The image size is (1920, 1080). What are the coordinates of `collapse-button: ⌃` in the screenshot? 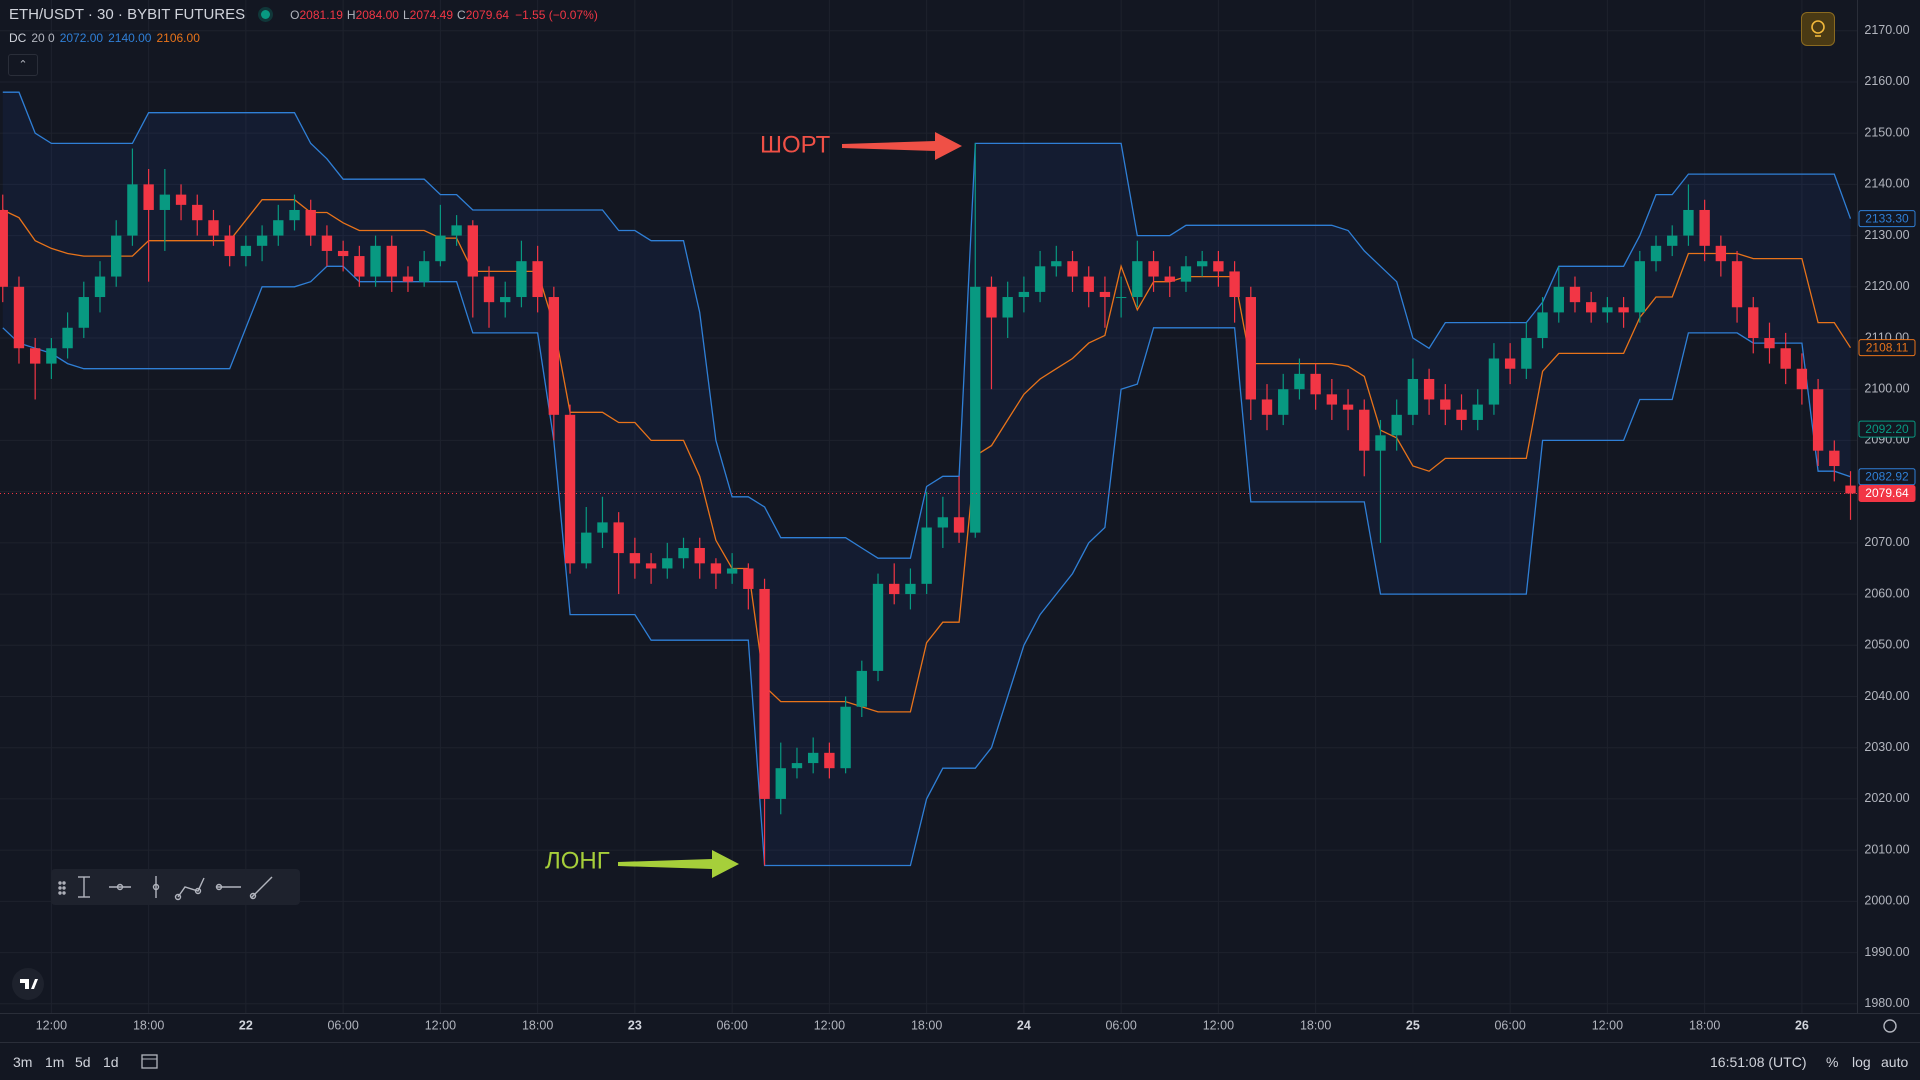 It's located at (23, 65).